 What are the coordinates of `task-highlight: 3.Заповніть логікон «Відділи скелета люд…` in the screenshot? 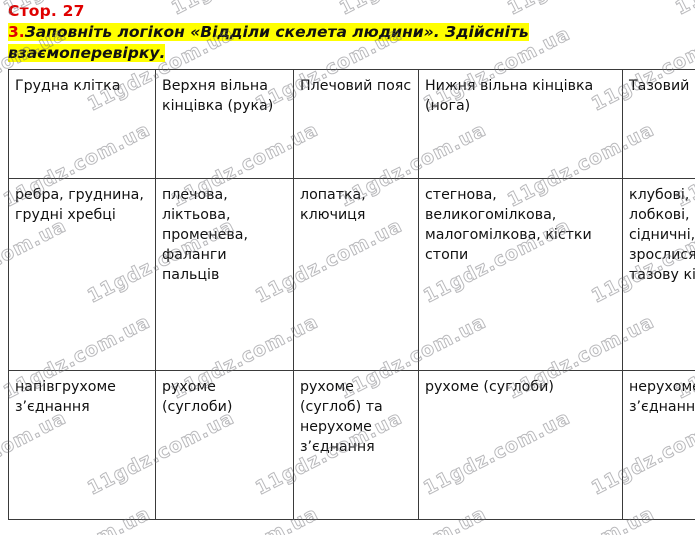 It's located at (268, 43).